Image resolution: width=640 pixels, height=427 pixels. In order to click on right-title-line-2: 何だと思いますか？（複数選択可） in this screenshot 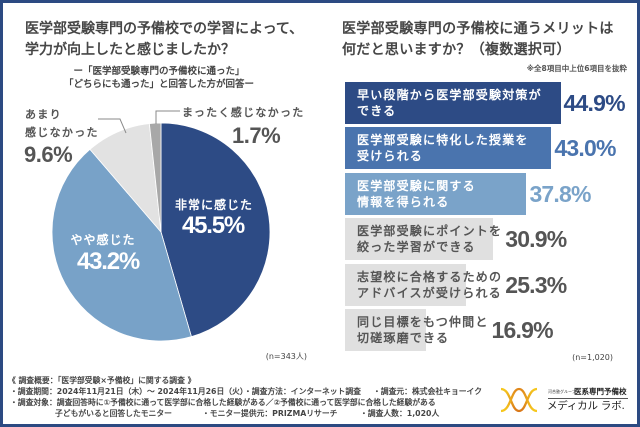, I will do `click(456, 50)`.